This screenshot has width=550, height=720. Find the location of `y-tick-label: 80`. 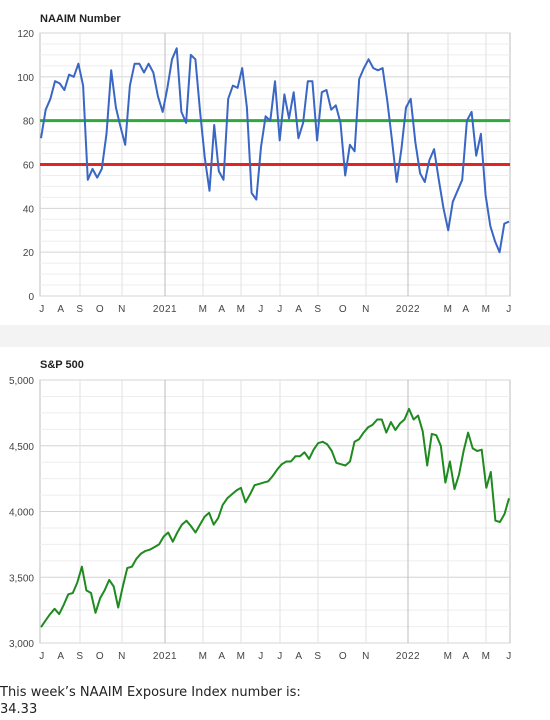

y-tick-label: 80 is located at coordinates (29, 122).